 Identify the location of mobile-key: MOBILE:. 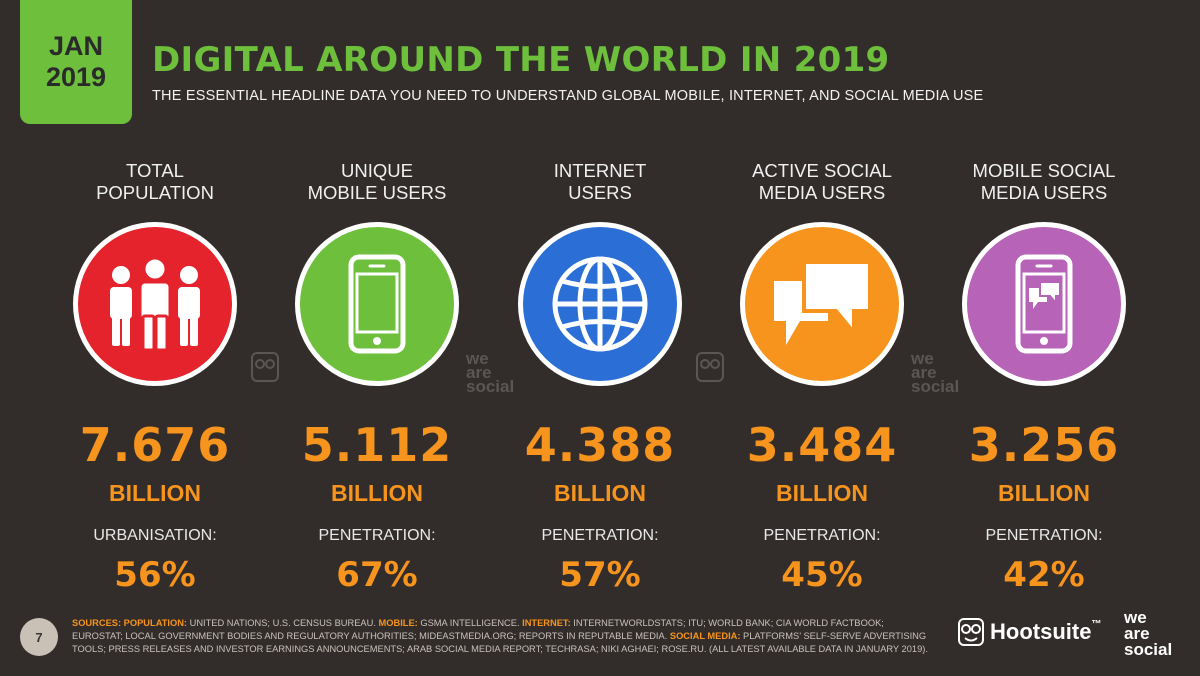
(398, 623).